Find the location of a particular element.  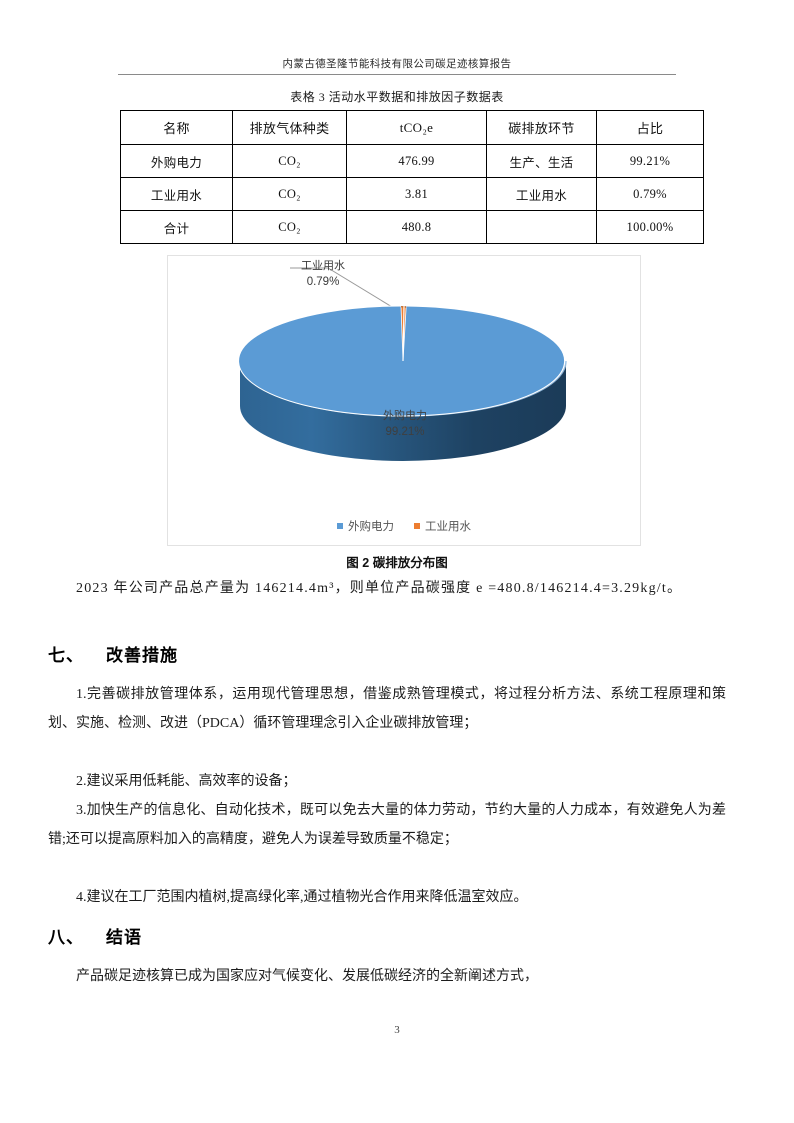

table-row: 合计 CO₂ 480.8 100.00% is located at coordinates (412, 227).